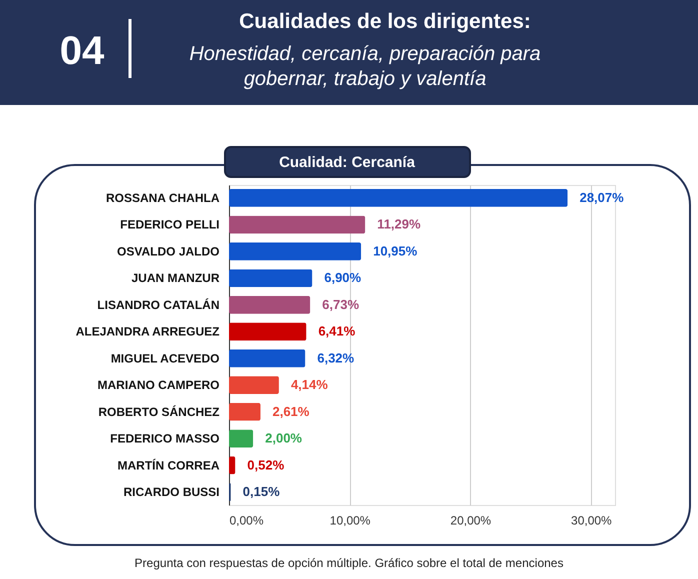 The image size is (698, 579). What do you see at coordinates (395, 250) in the screenshot?
I see `data-label: 10,95%` at bounding box center [395, 250].